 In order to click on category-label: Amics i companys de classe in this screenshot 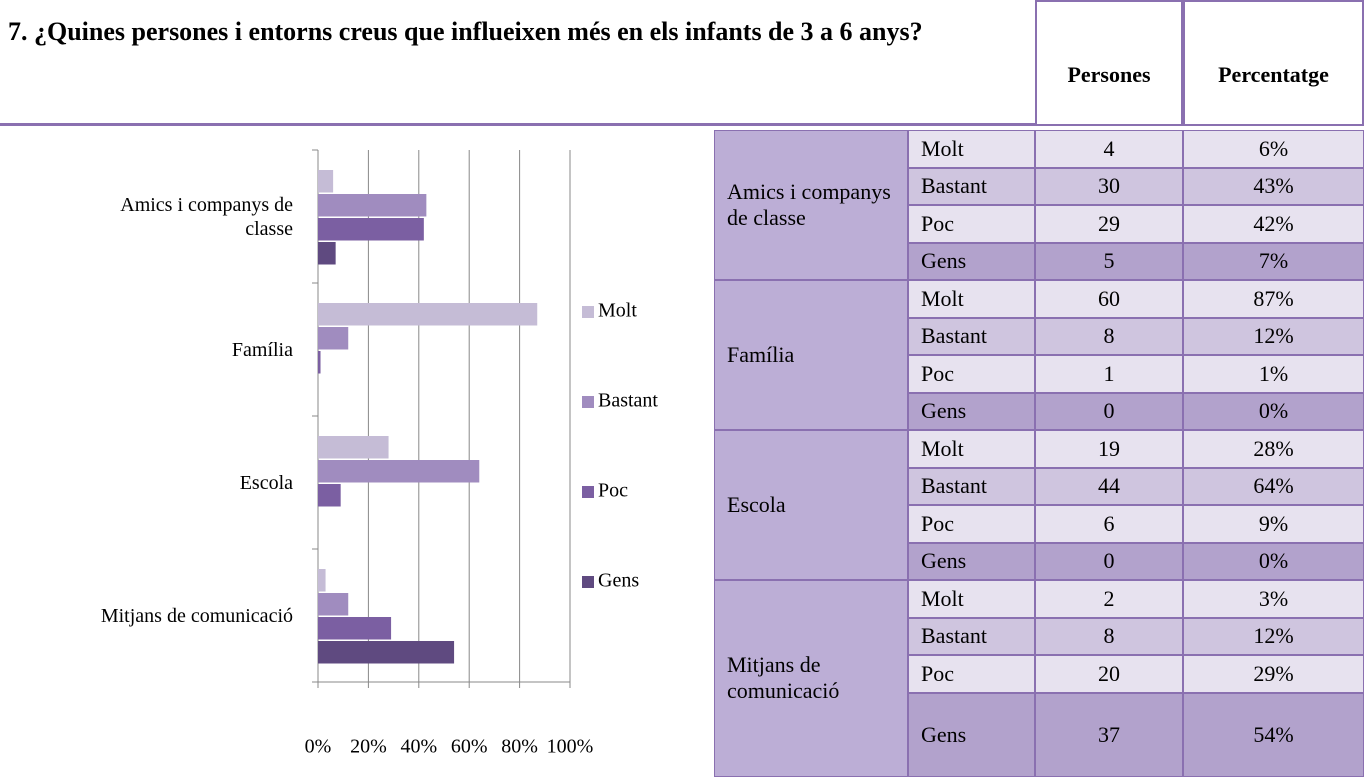, I will do `click(206, 216)`.